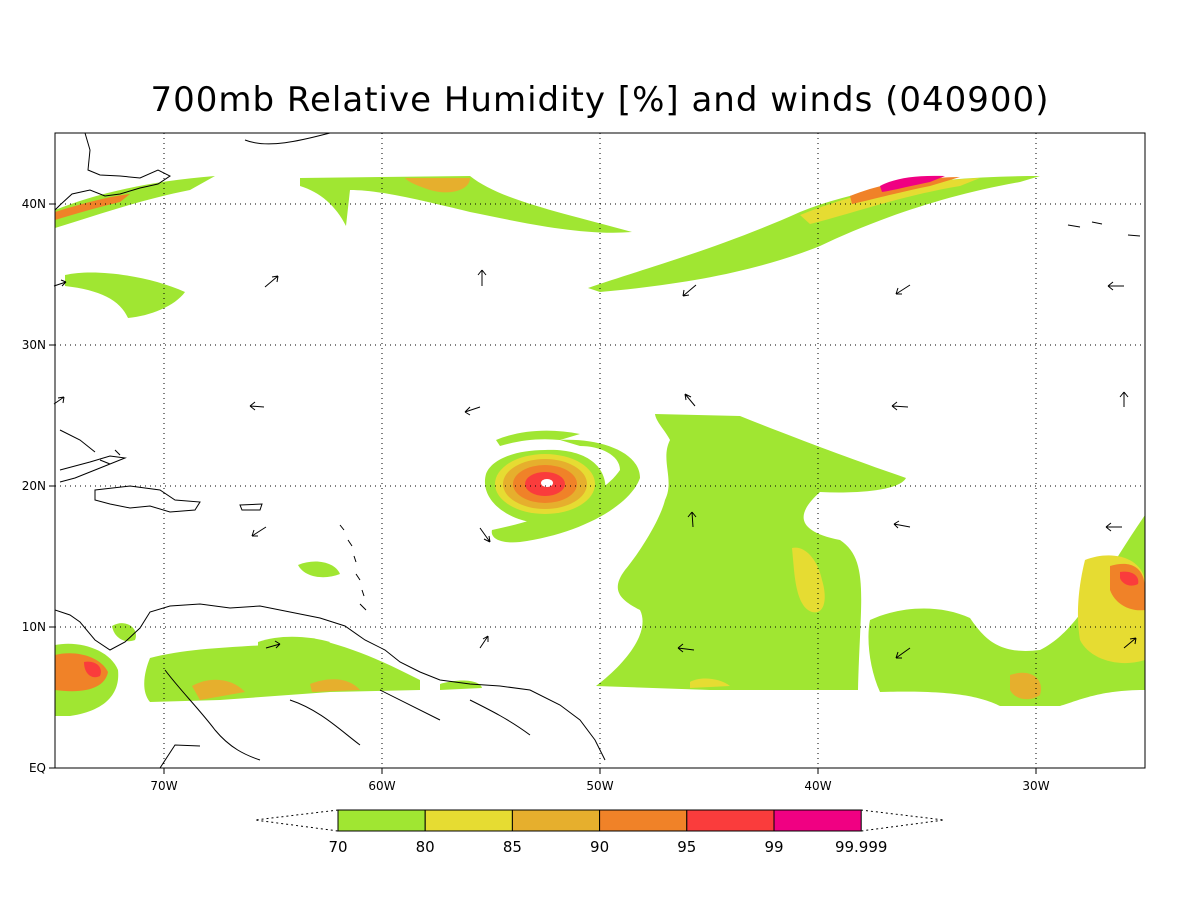 The image size is (1200, 900). What do you see at coordinates (547, 483) in the screenshot?
I see `hurricane-eye` at bounding box center [547, 483].